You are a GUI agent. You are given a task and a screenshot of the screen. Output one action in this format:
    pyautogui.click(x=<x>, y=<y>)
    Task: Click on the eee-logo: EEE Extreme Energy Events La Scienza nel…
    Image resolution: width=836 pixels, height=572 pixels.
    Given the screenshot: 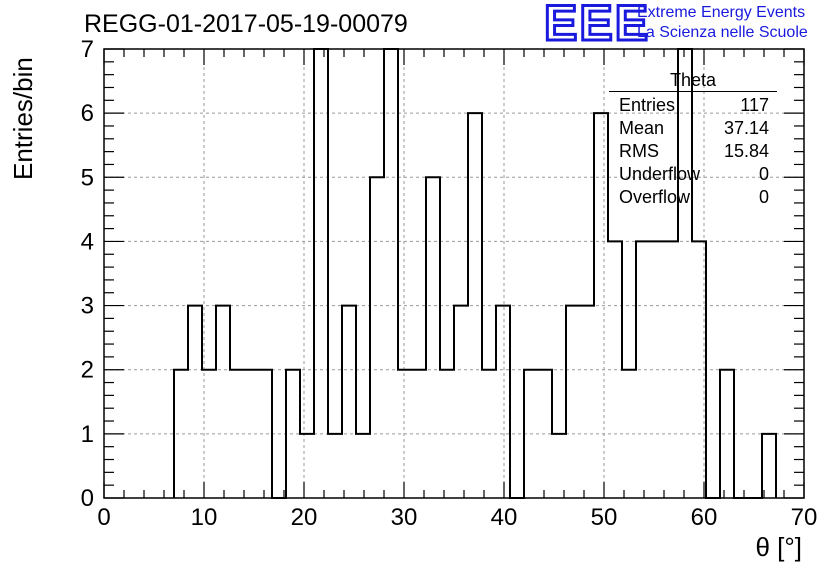 What is the action you would take?
    pyautogui.click(x=688, y=26)
    